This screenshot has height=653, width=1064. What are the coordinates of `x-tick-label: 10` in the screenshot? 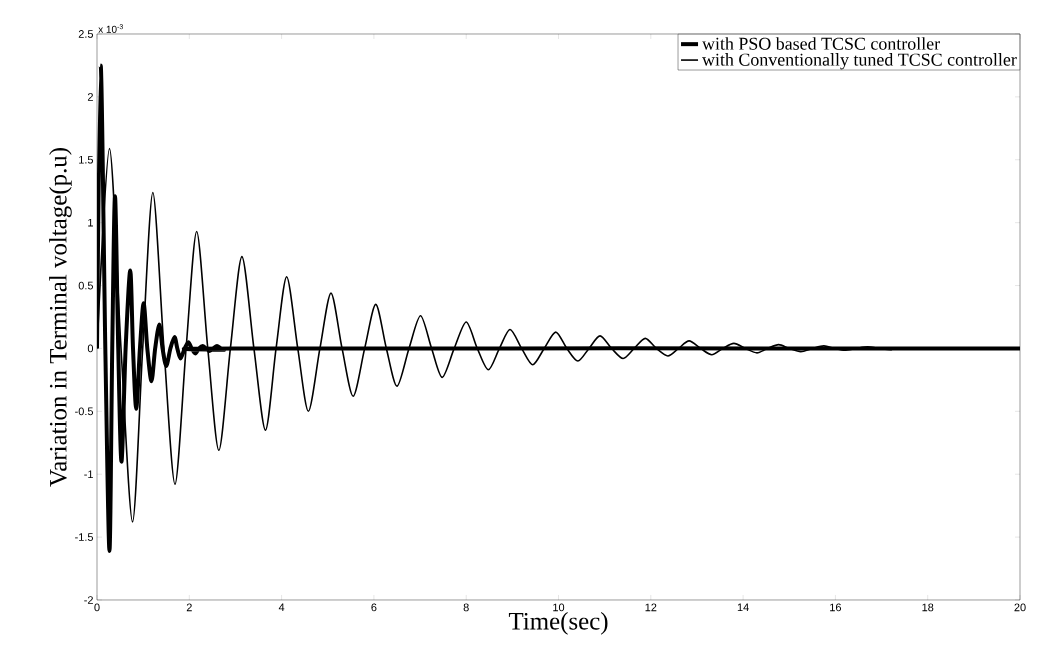 It's located at (559, 607).